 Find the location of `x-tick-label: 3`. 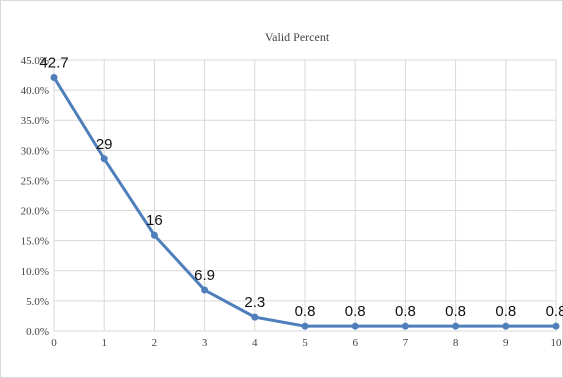

x-tick-label: 3 is located at coordinates (205, 343).